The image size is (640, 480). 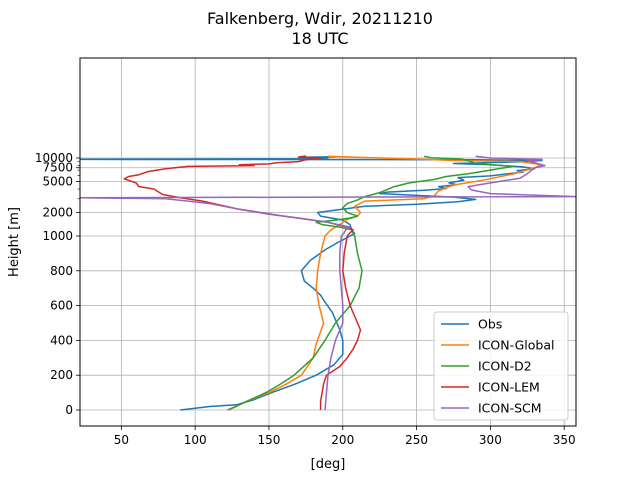 What do you see at coordinates (61, 340) in the screenshot?
I see `y-tick-label: 400` at bounding box center [61, 340].